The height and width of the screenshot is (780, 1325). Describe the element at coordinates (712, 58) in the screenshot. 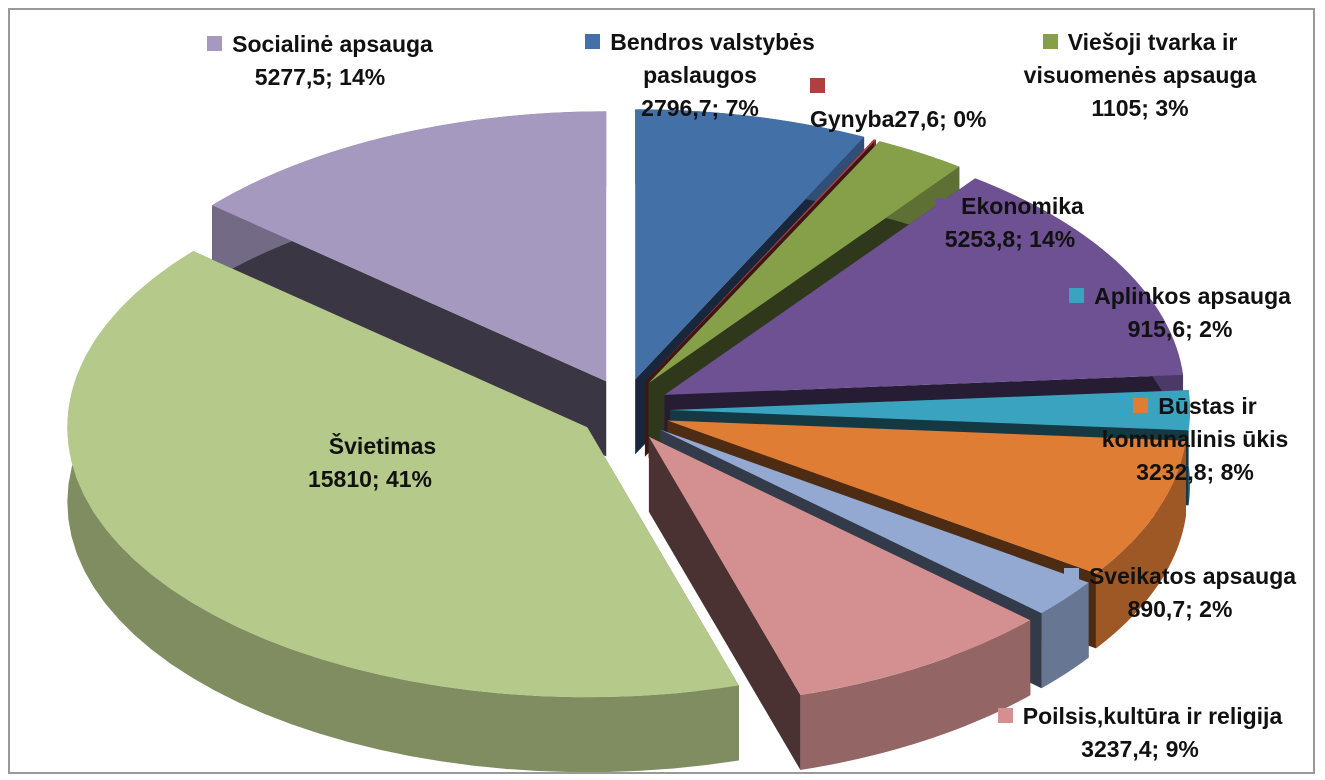

I see `category-label: Bendros valstybės paslaugos` at that location.